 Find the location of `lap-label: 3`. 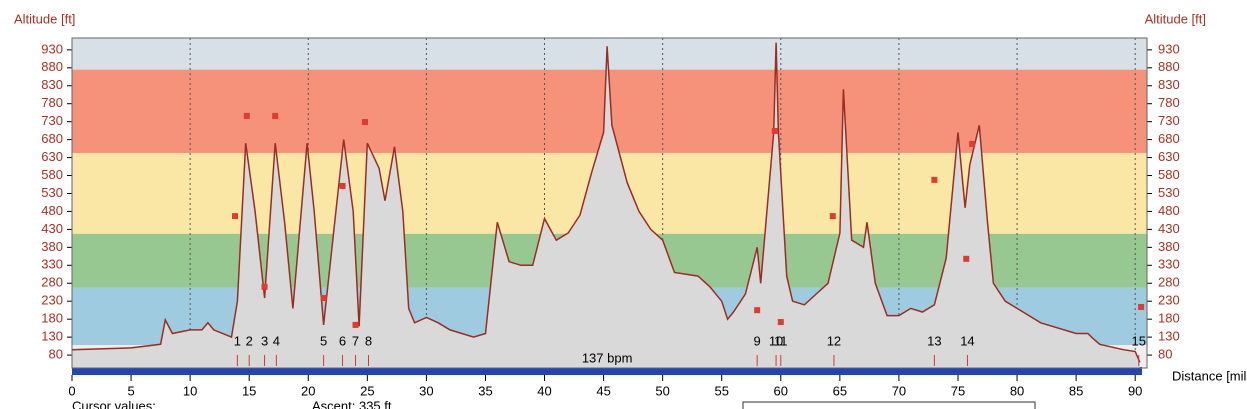

lap-label: 3 is located at coordinates (264, 340).